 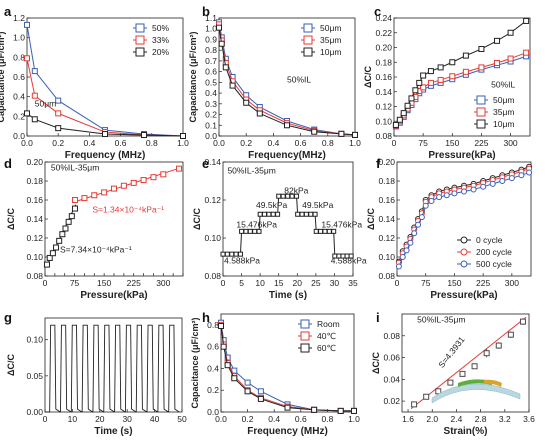 I want to click on x-tick-label: 75, so click(x=426, y=283).